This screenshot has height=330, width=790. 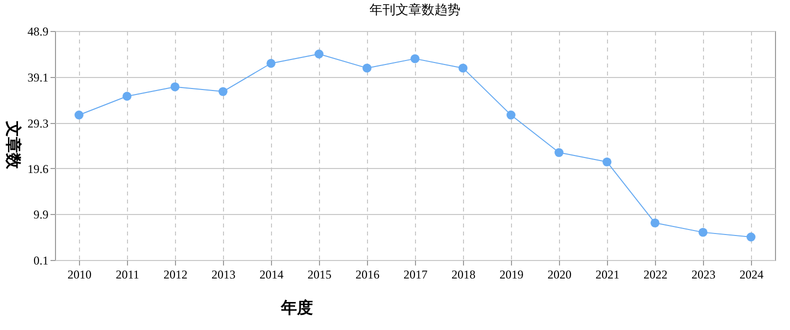 I want to click on x-tick-label: 2013, so click(x=224, y=275).